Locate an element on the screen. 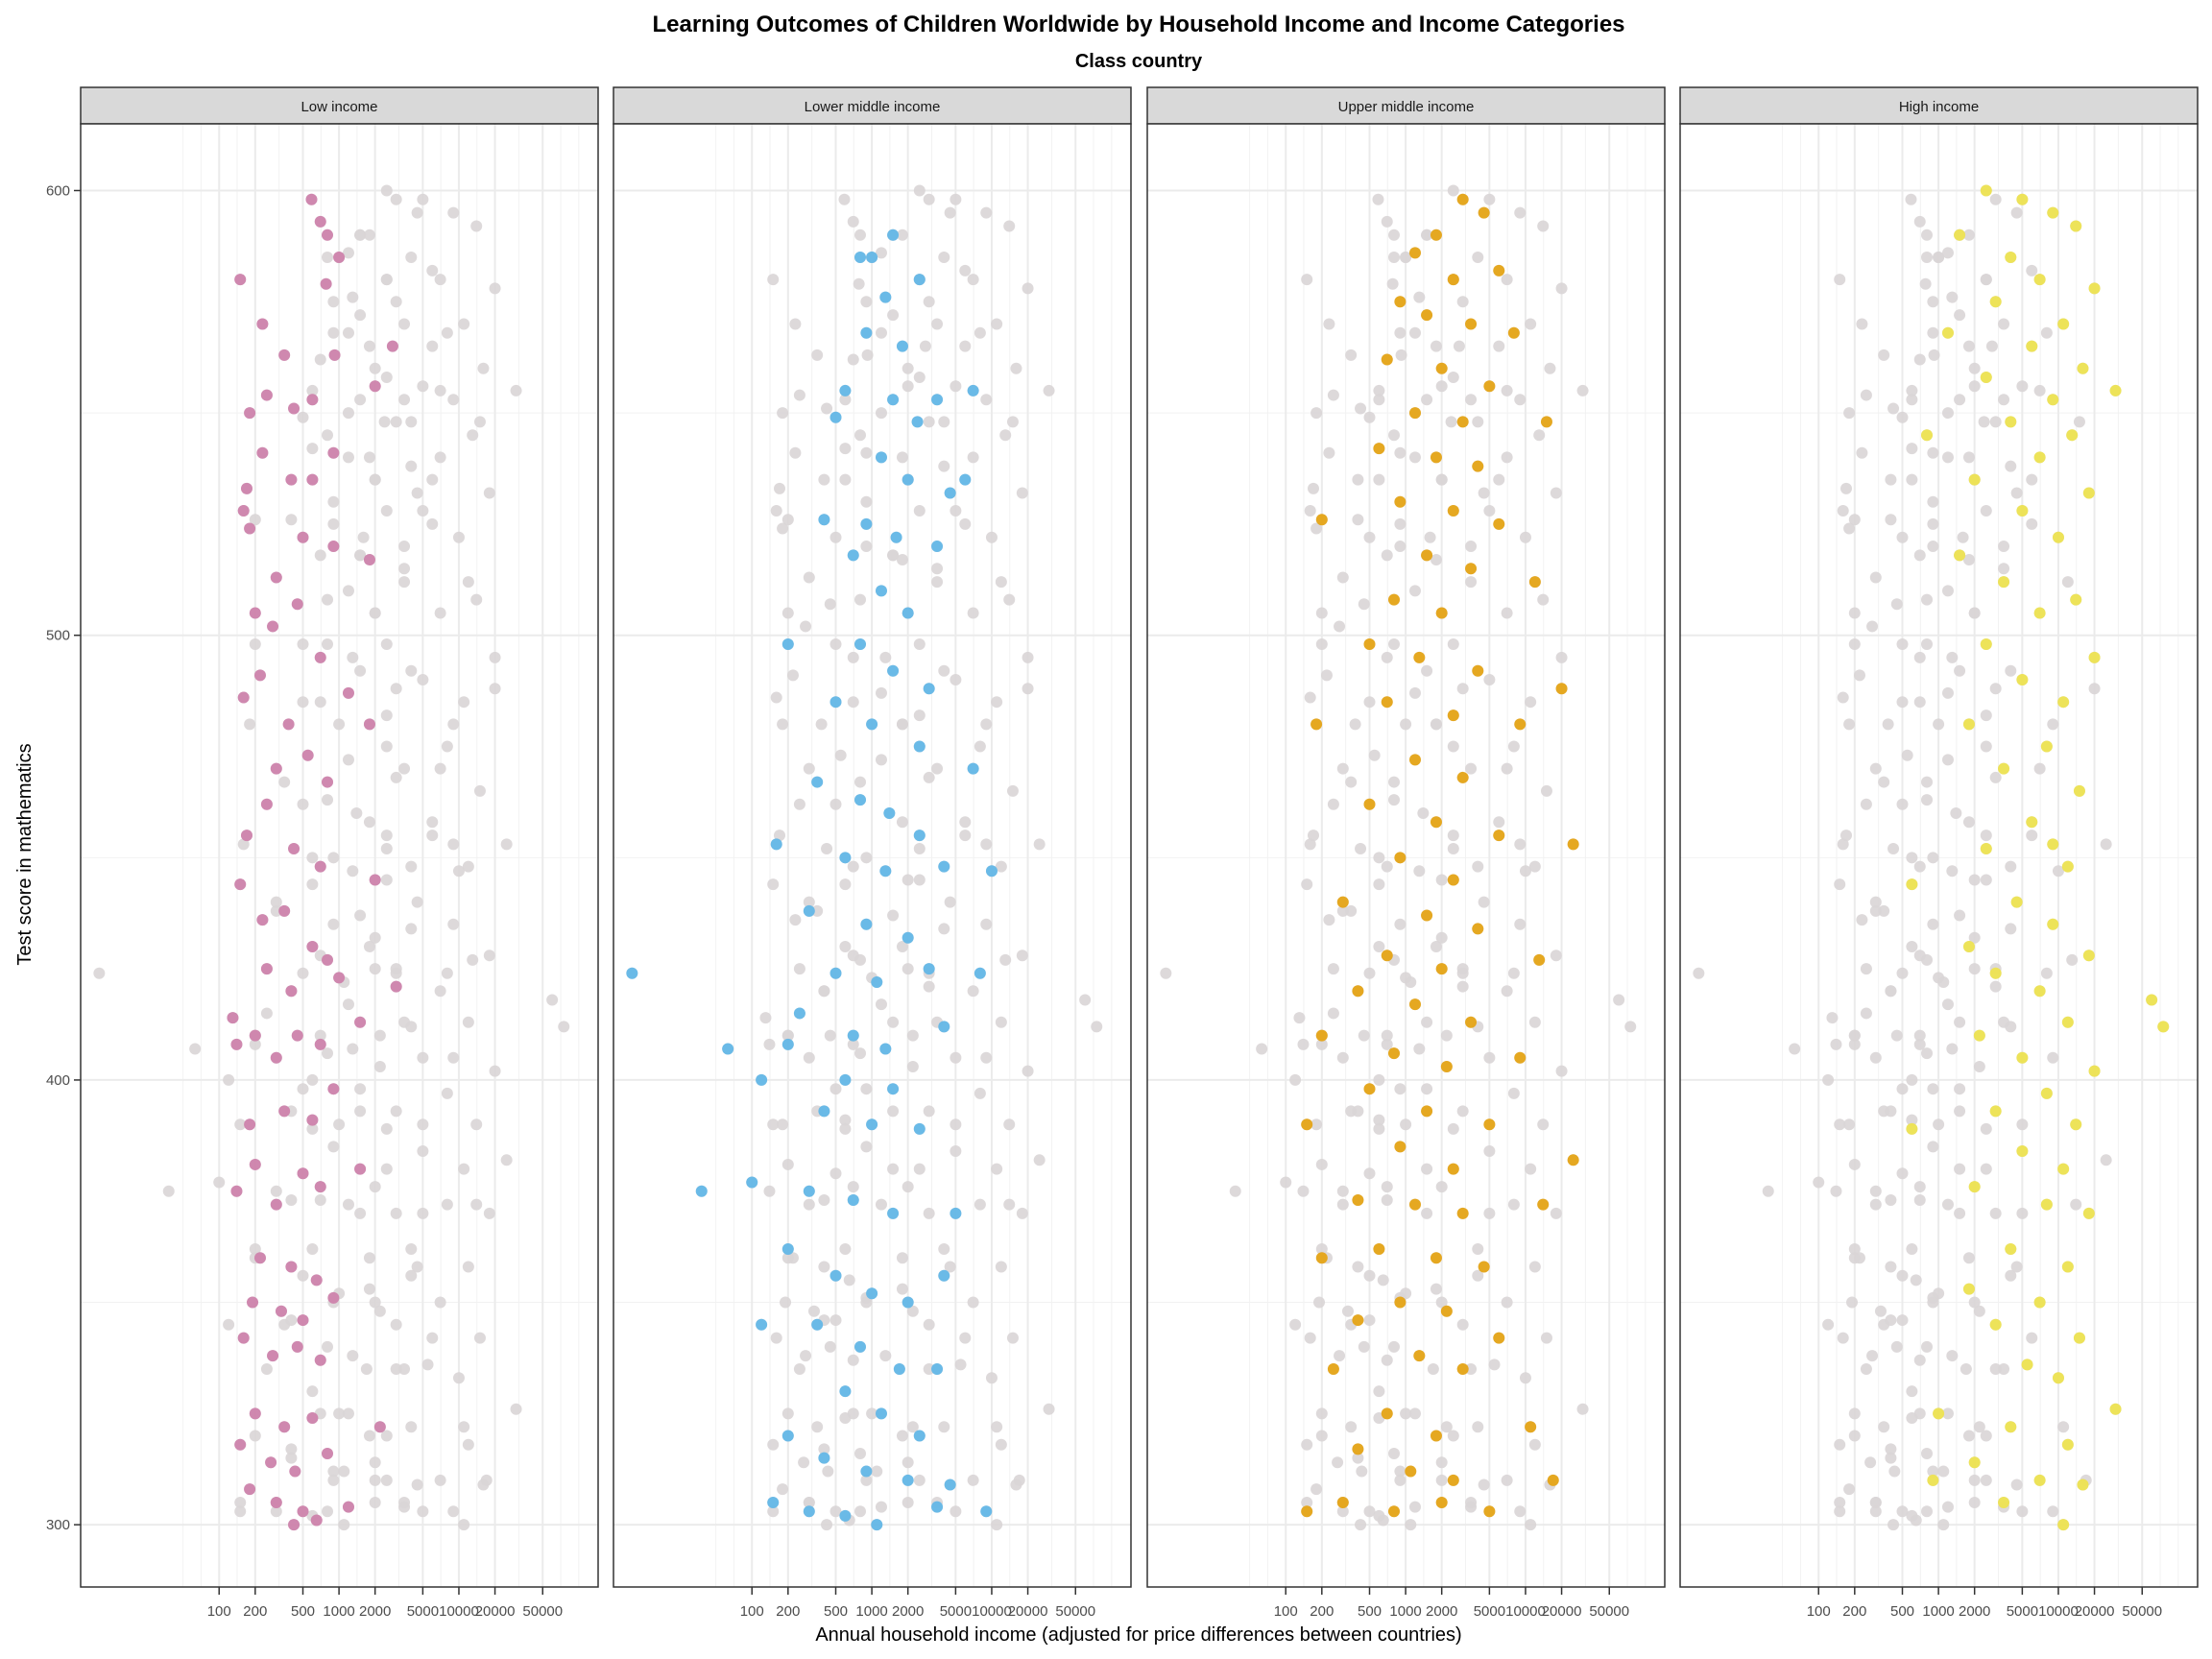  facet-strip-label: Upper middle income is located at coordinates (1406, 107).